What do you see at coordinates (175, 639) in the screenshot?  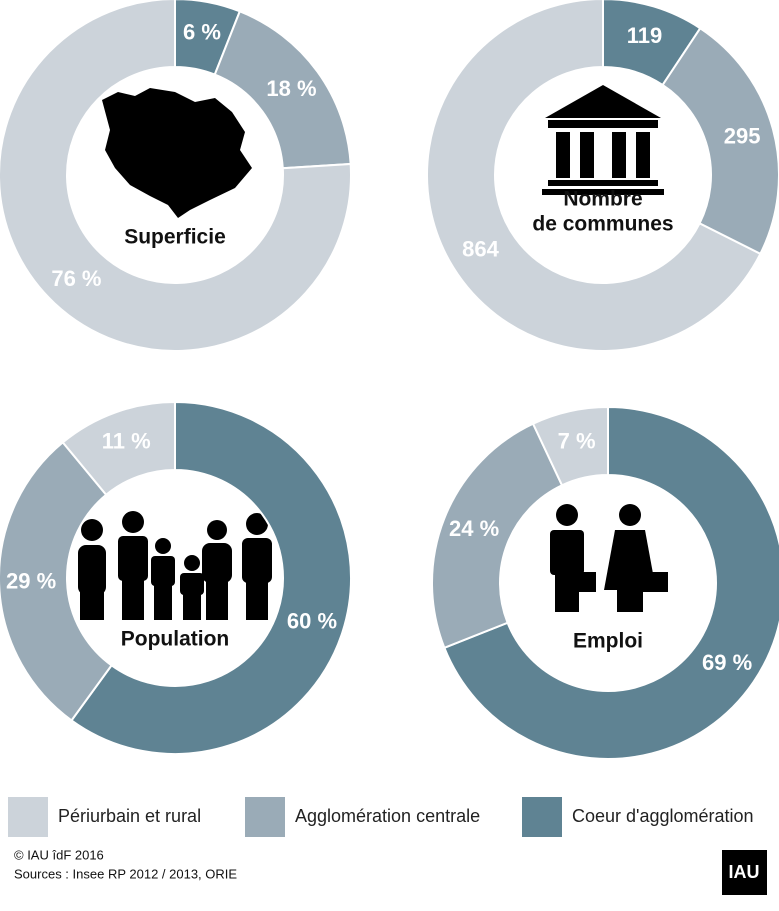 I see `center-label: Population` at bounding box center [175, 639].